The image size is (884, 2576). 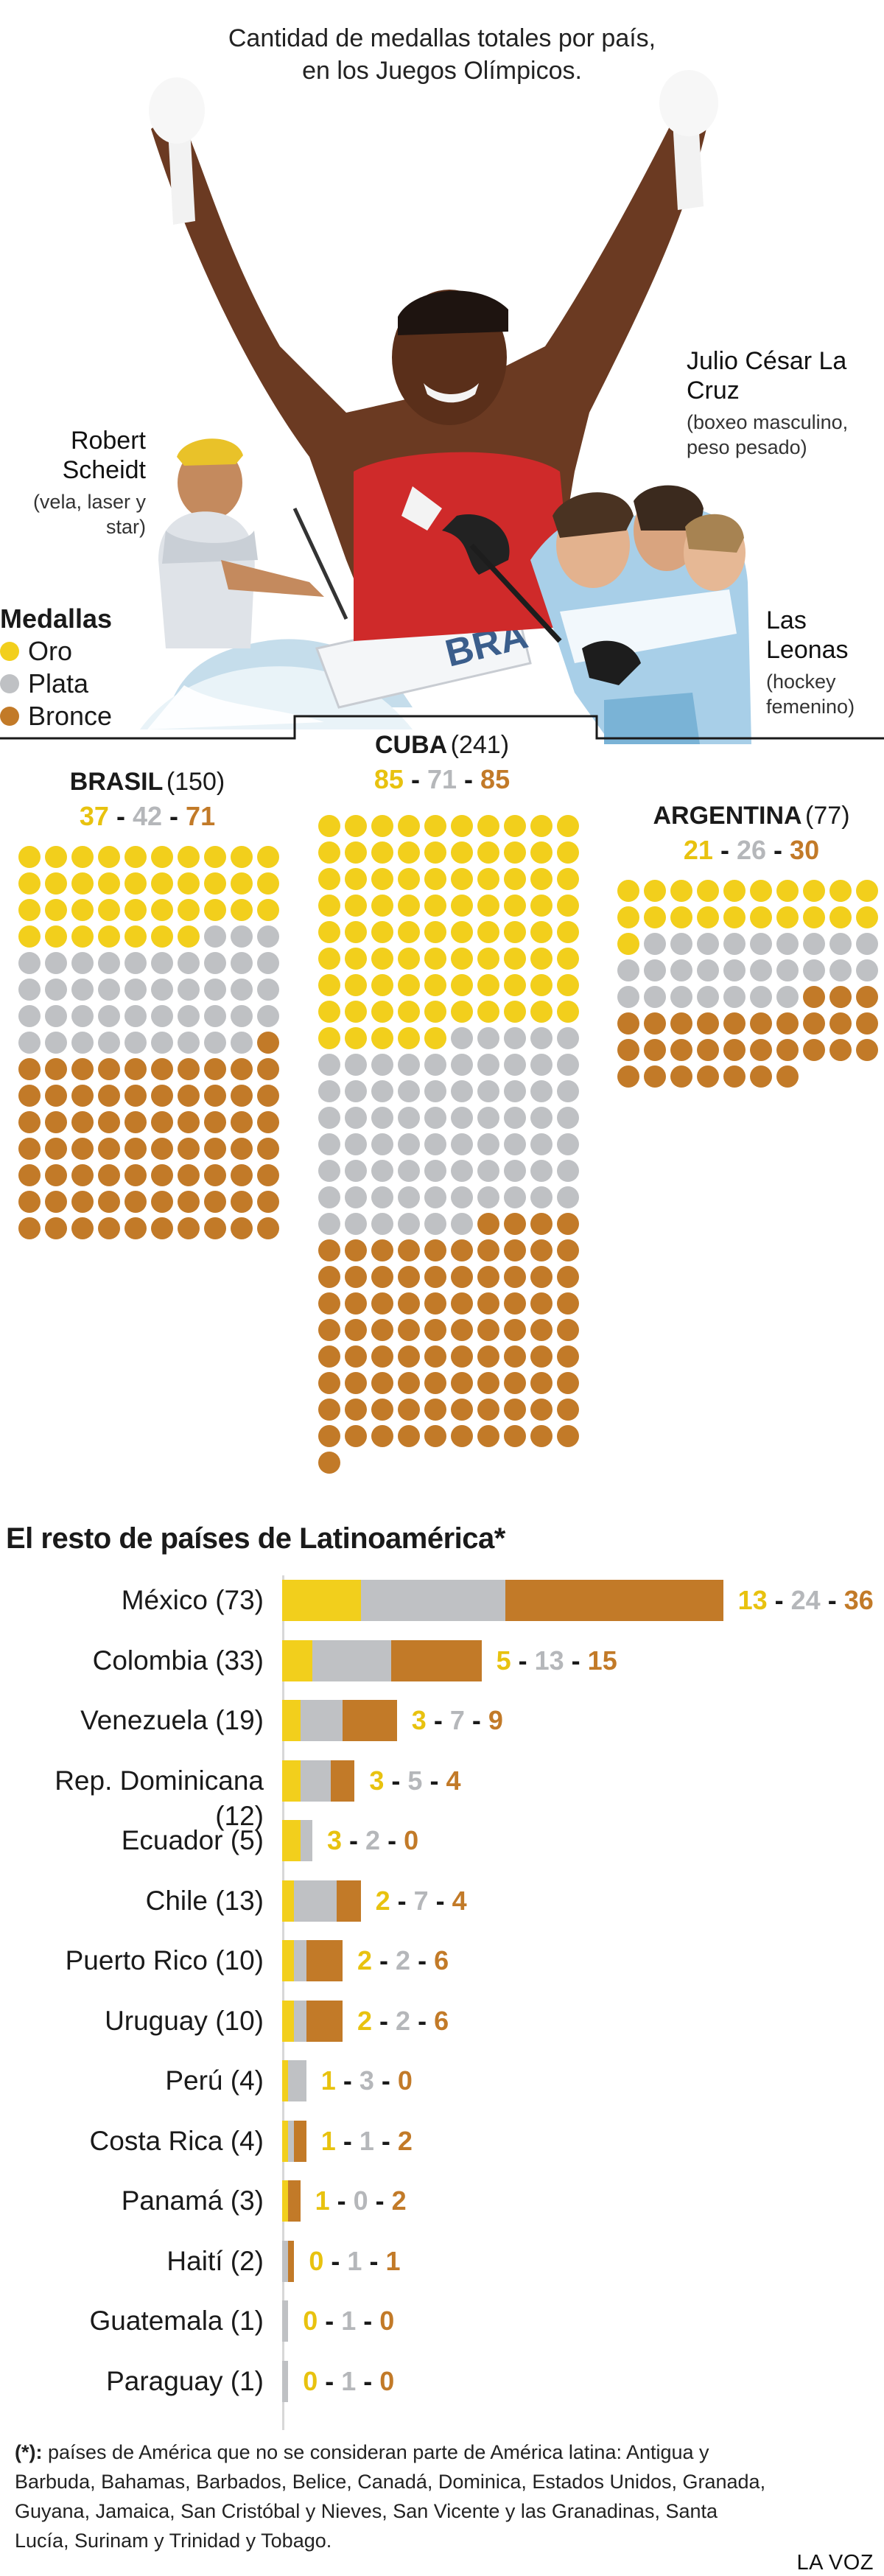 I want to click on bar-count-gold-costa-rica: 1, so click(x=328, y=2140).